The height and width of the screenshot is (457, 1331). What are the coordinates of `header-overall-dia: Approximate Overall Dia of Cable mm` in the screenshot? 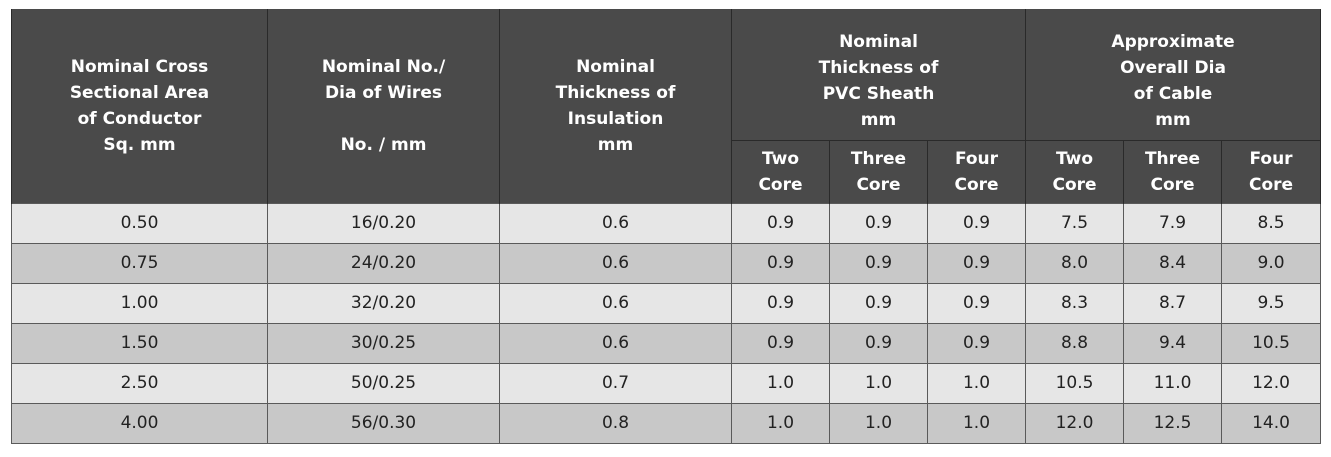 It's located at (1173, 74).